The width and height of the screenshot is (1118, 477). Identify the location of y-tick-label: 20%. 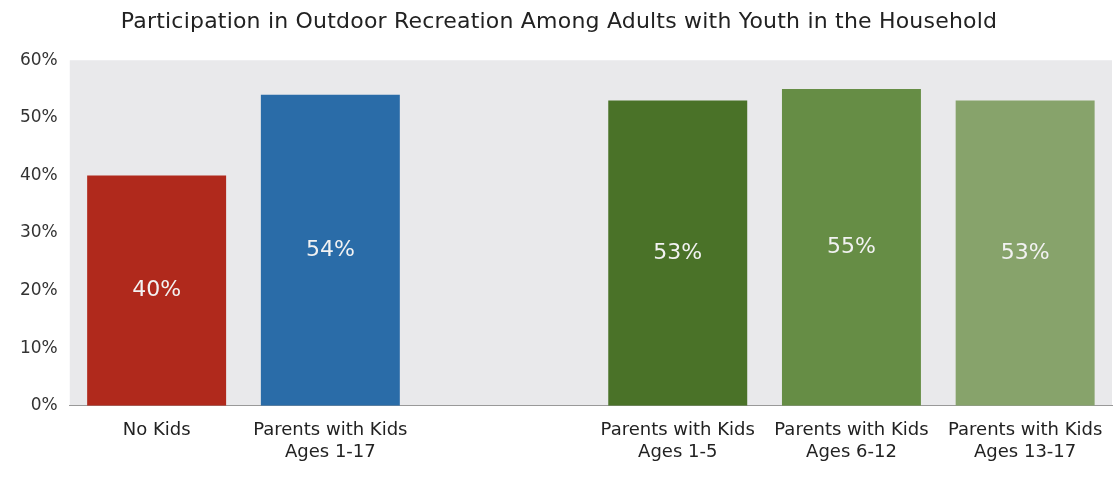
(38, 289).